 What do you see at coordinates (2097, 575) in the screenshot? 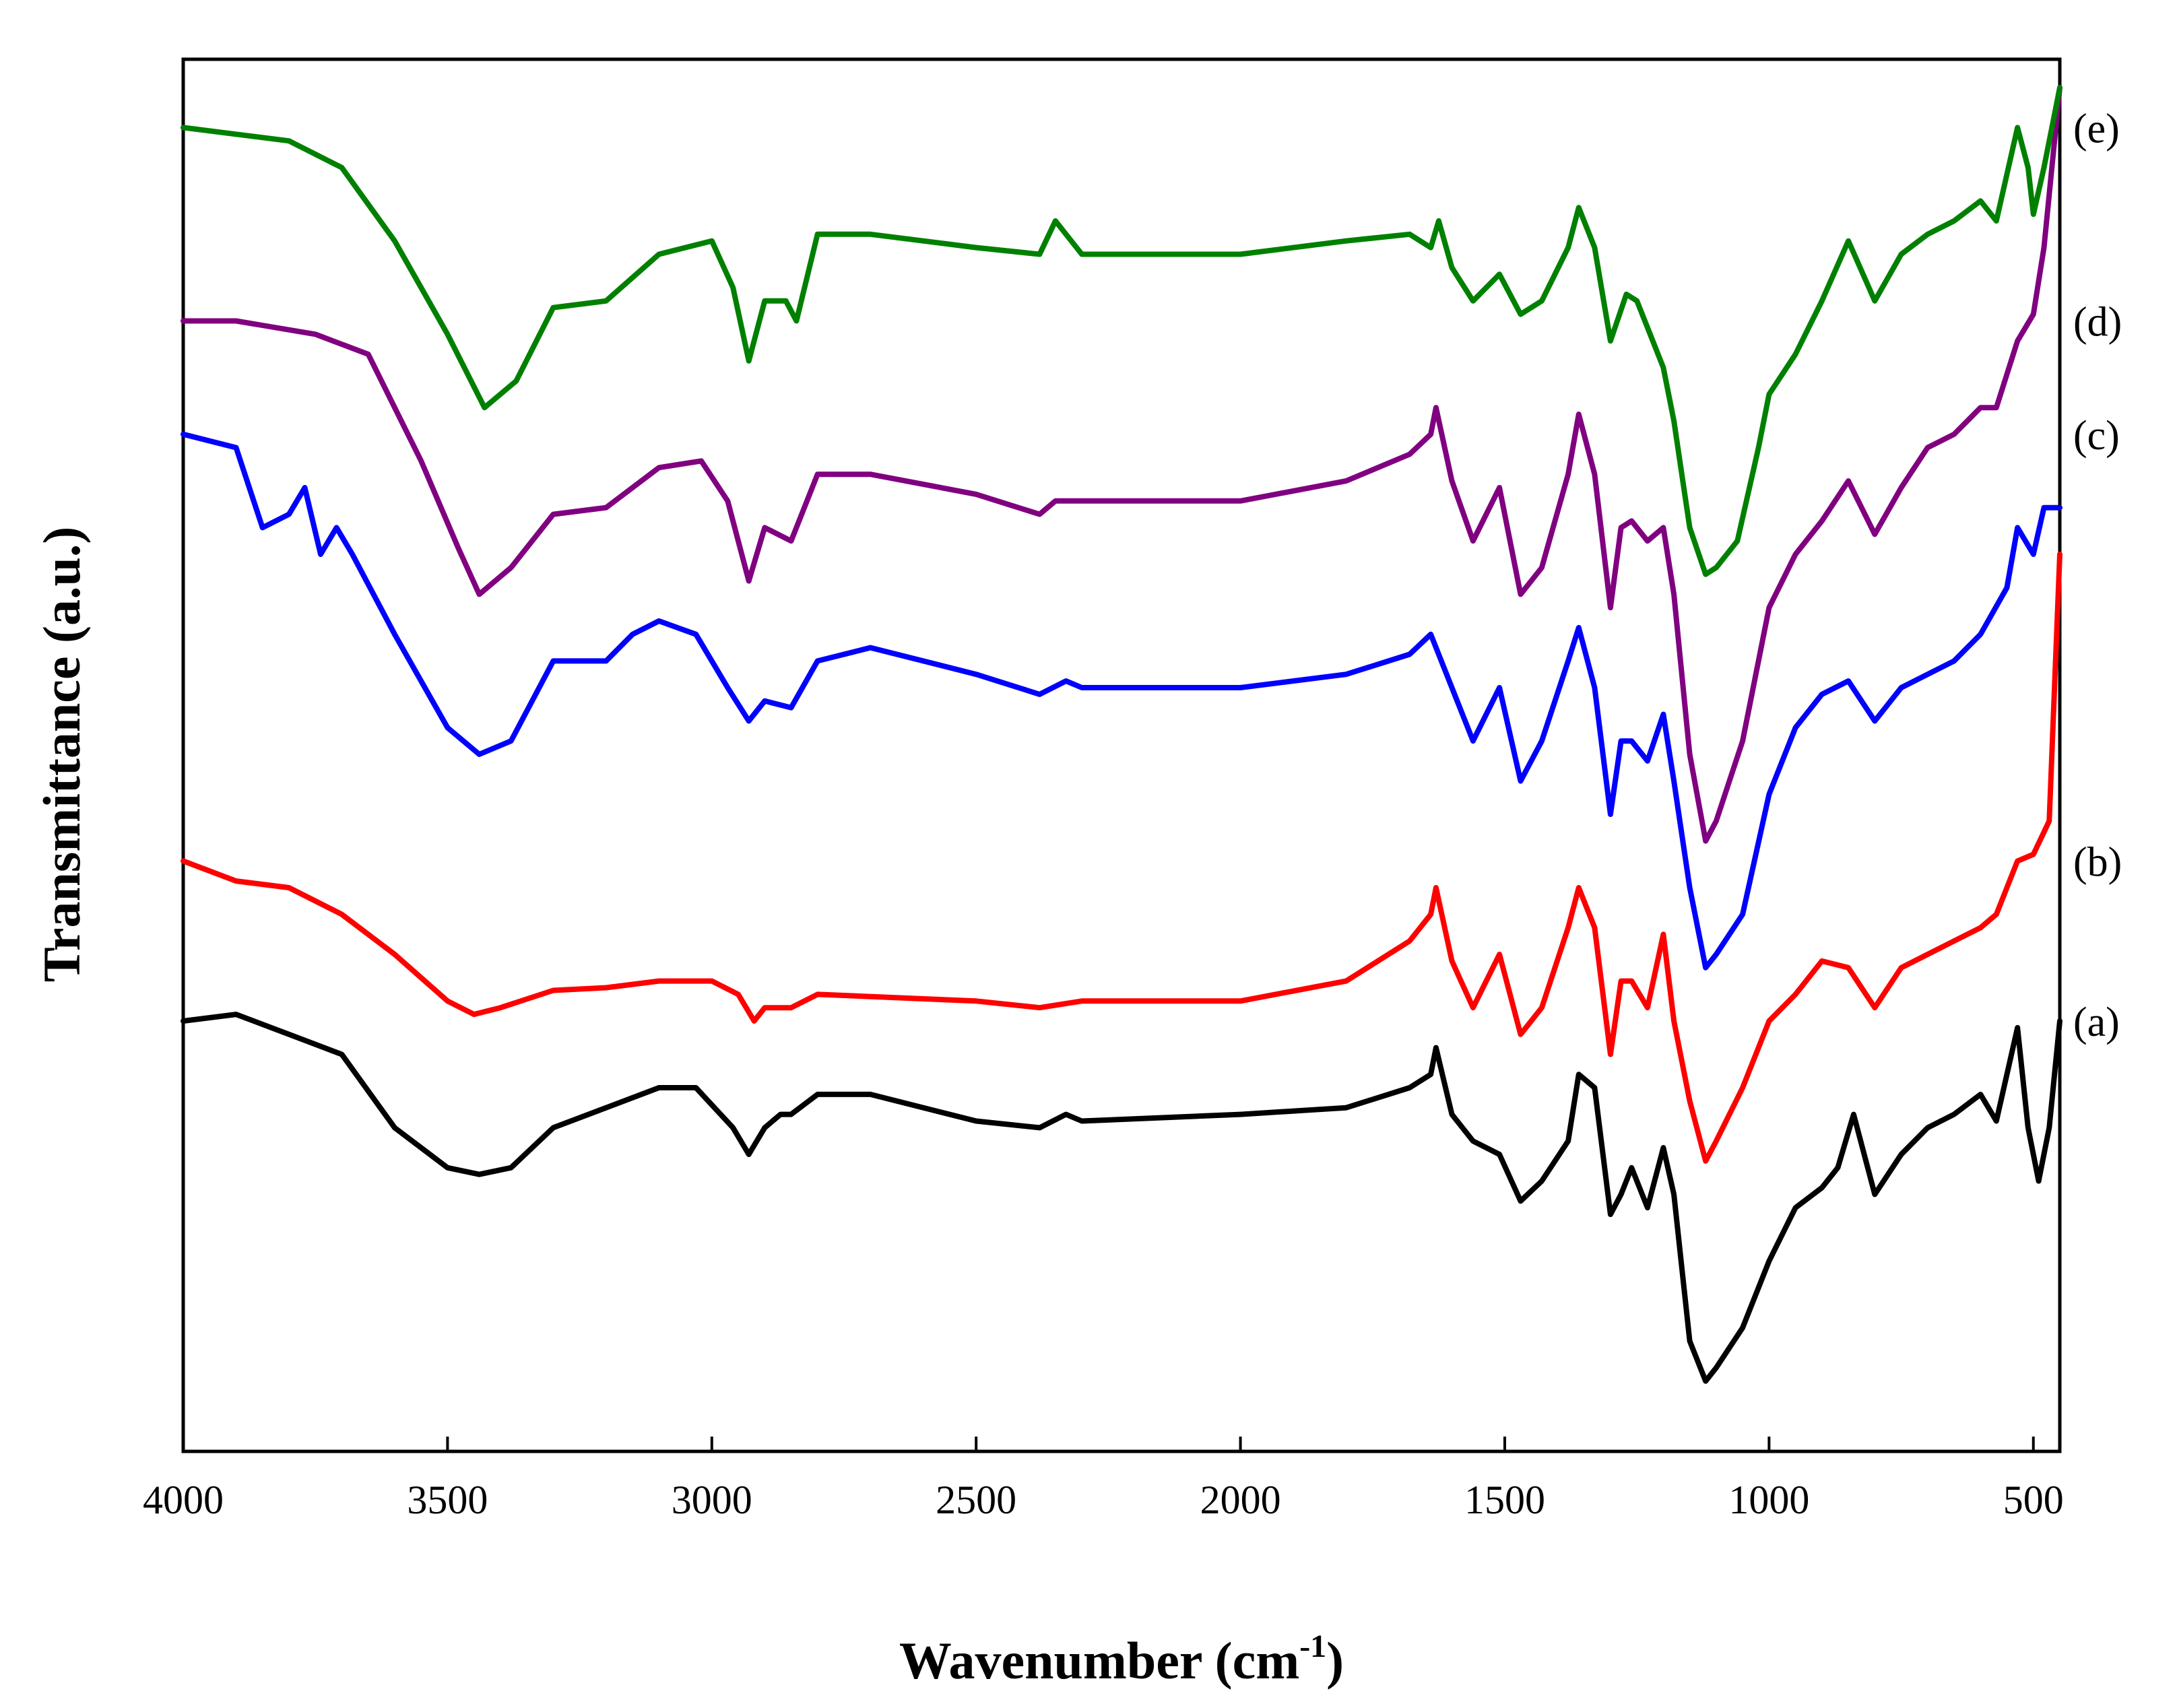
I see `series-labels: (a) (b) (c) (d) (e)` at bounding box center [2097, 575].